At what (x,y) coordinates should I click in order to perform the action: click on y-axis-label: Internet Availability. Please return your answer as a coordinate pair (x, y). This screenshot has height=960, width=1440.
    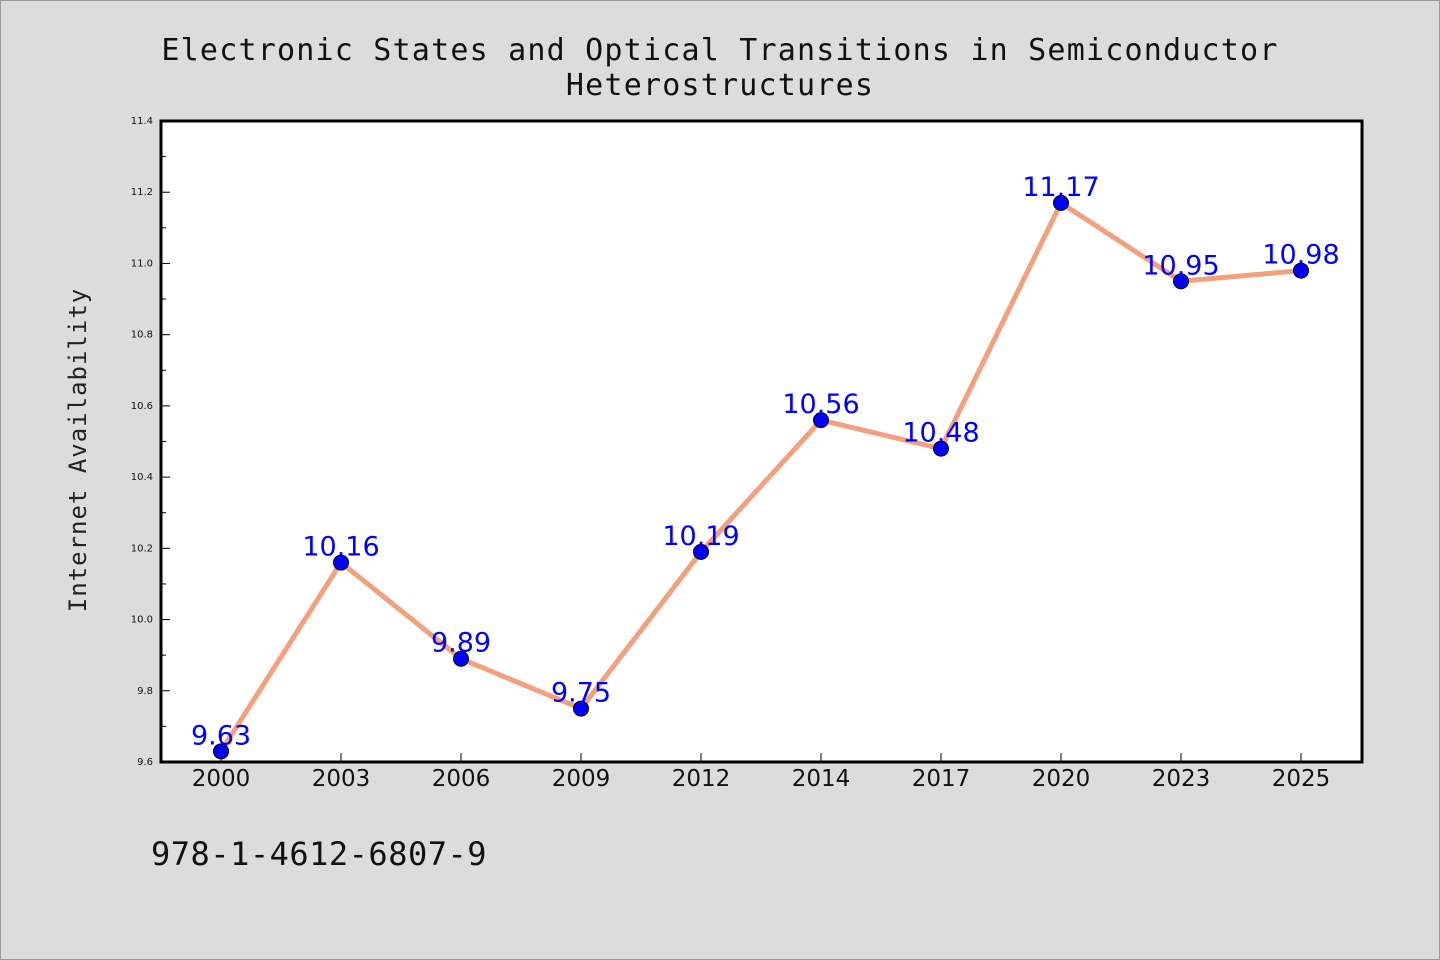
    Looking at the image, I should click on (78, 450).